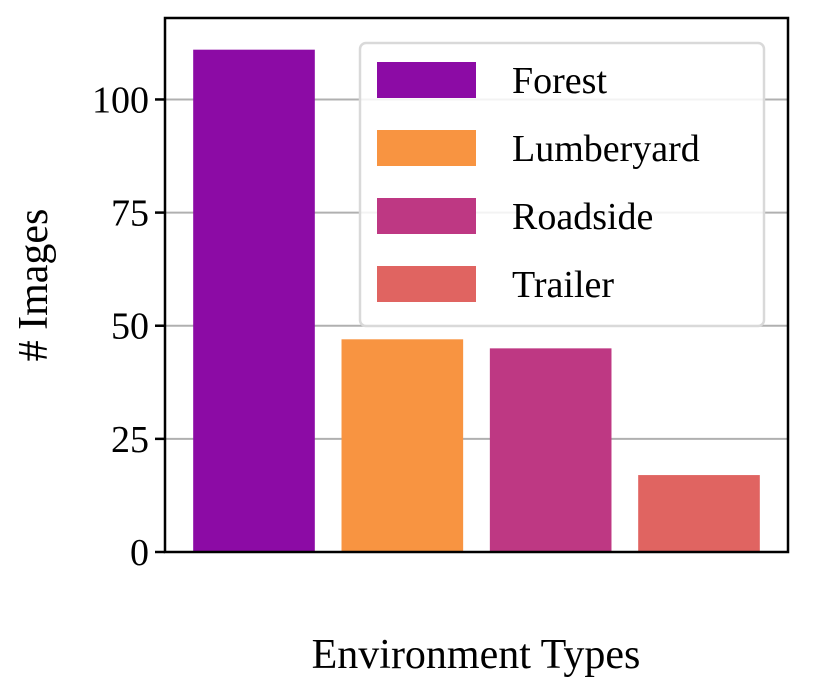 This screenshot has height=692, width=830. Describe the element at coordinates (34, 285) in the screenshot. I see `y-axis-label: # Images` at that location.